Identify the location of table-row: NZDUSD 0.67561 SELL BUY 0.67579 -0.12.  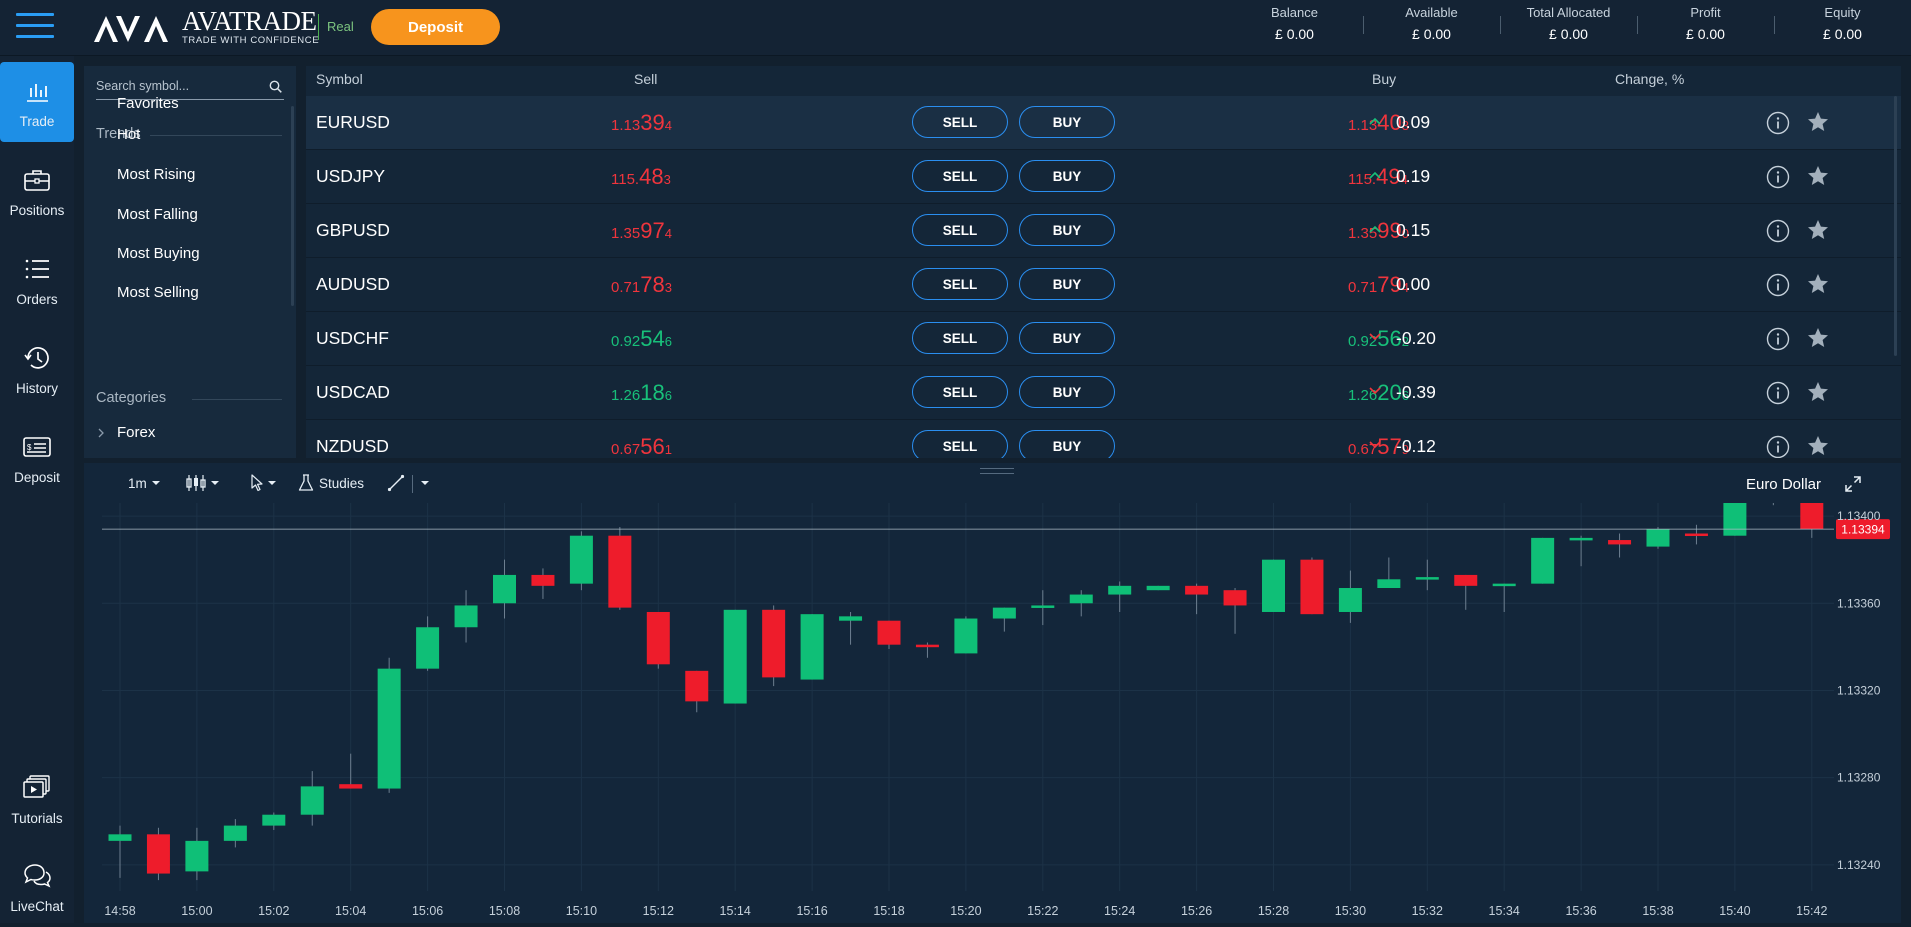
(1103, 439).